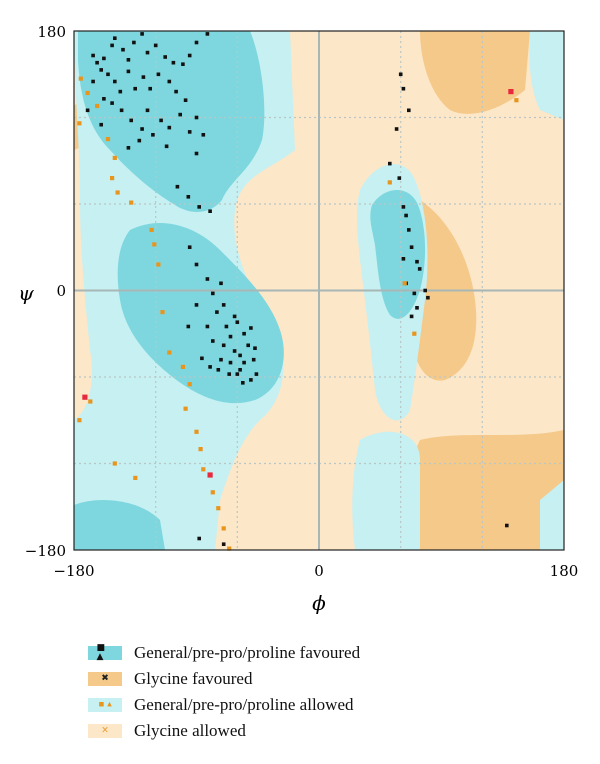 The width and height of the screenshot is (600, 764). Describe the element at coordinates (101, 652) in the screenshot. I see `legend-marker-general-favoured: ■ ▲` at that location.